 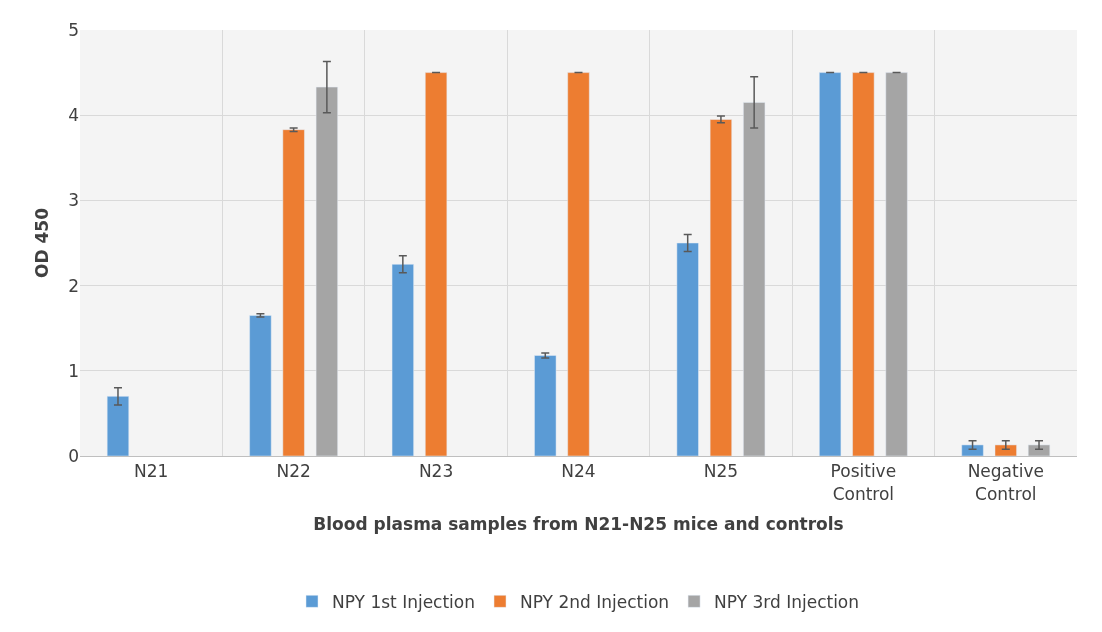 What do you see at coordinates (293, 471) in the screenshot?
I see `x-tick-label: N22` at bounding box center [293, 471].